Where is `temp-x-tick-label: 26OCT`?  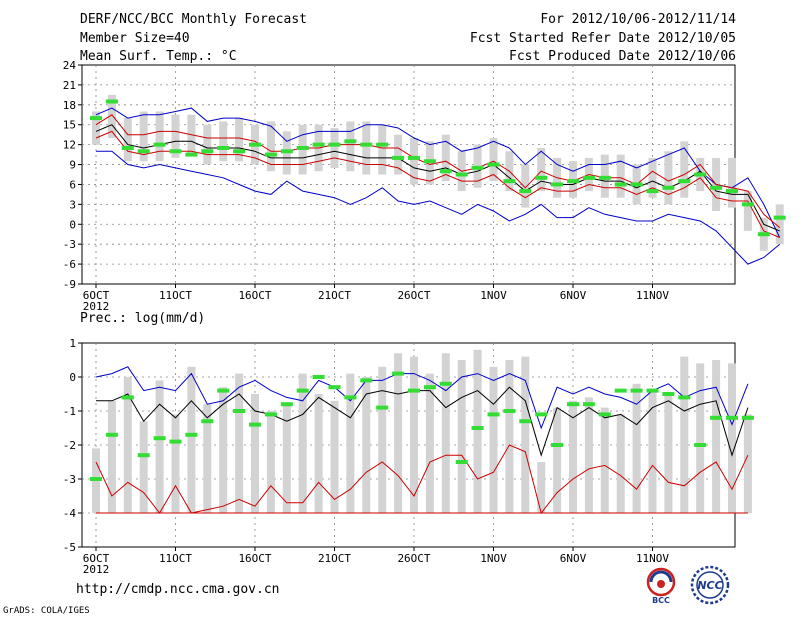 temp-x-tick-label: 26OCT is located at coordinates (413, 295).